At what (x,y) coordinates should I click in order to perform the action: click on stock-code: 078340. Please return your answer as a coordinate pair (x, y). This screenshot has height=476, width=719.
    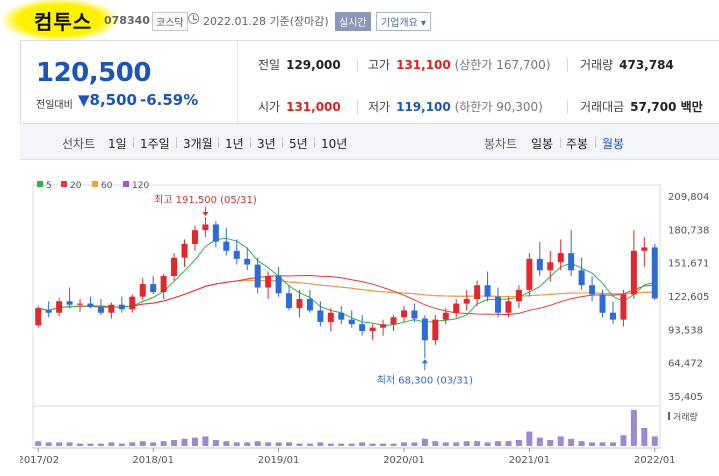
    Looking at the image, I should click on (127, 20).